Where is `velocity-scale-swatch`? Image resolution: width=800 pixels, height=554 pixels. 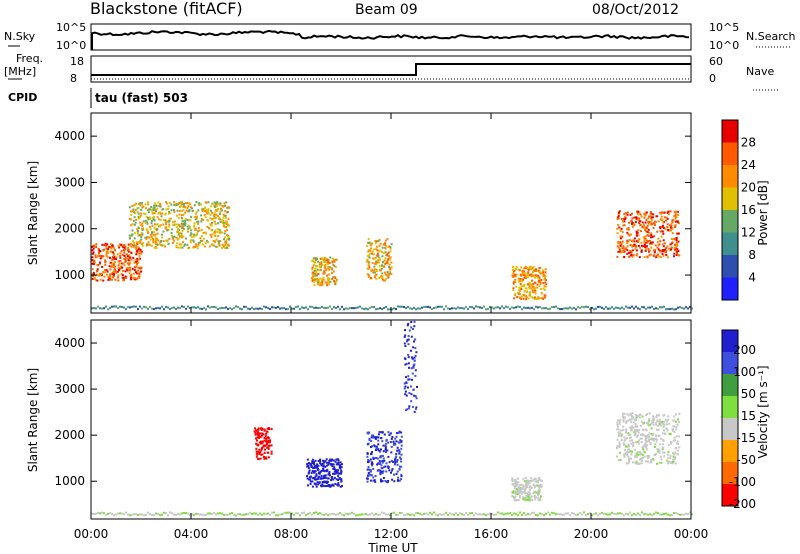
velocity-scale-swatch is located at coordinates (730, 385).